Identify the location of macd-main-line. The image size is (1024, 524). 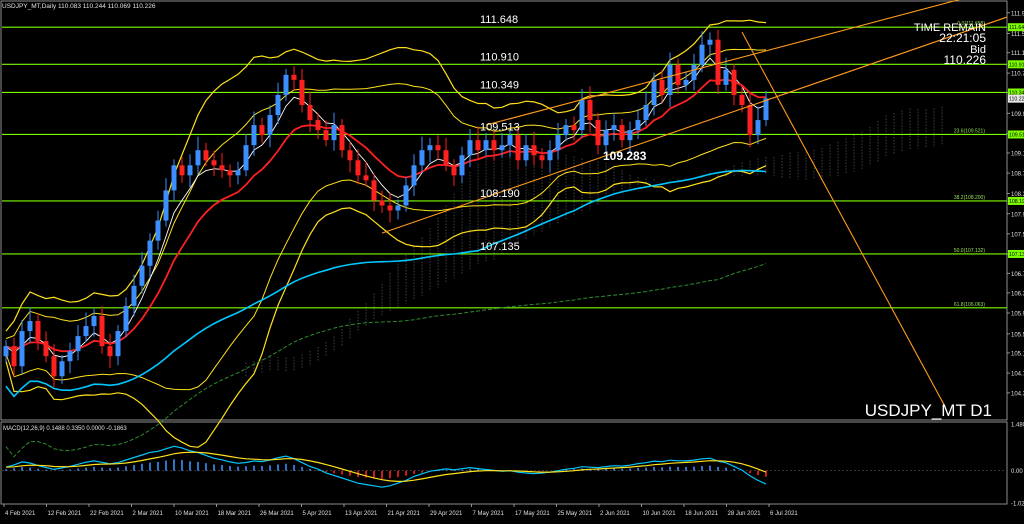
(386, 466).